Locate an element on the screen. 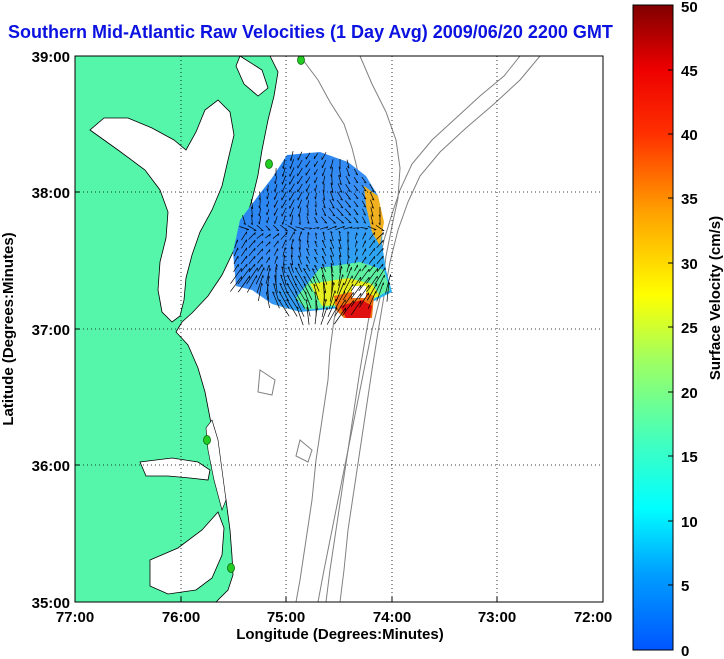  x-tick-label: 77:00 is located at coordinates (75, 617).